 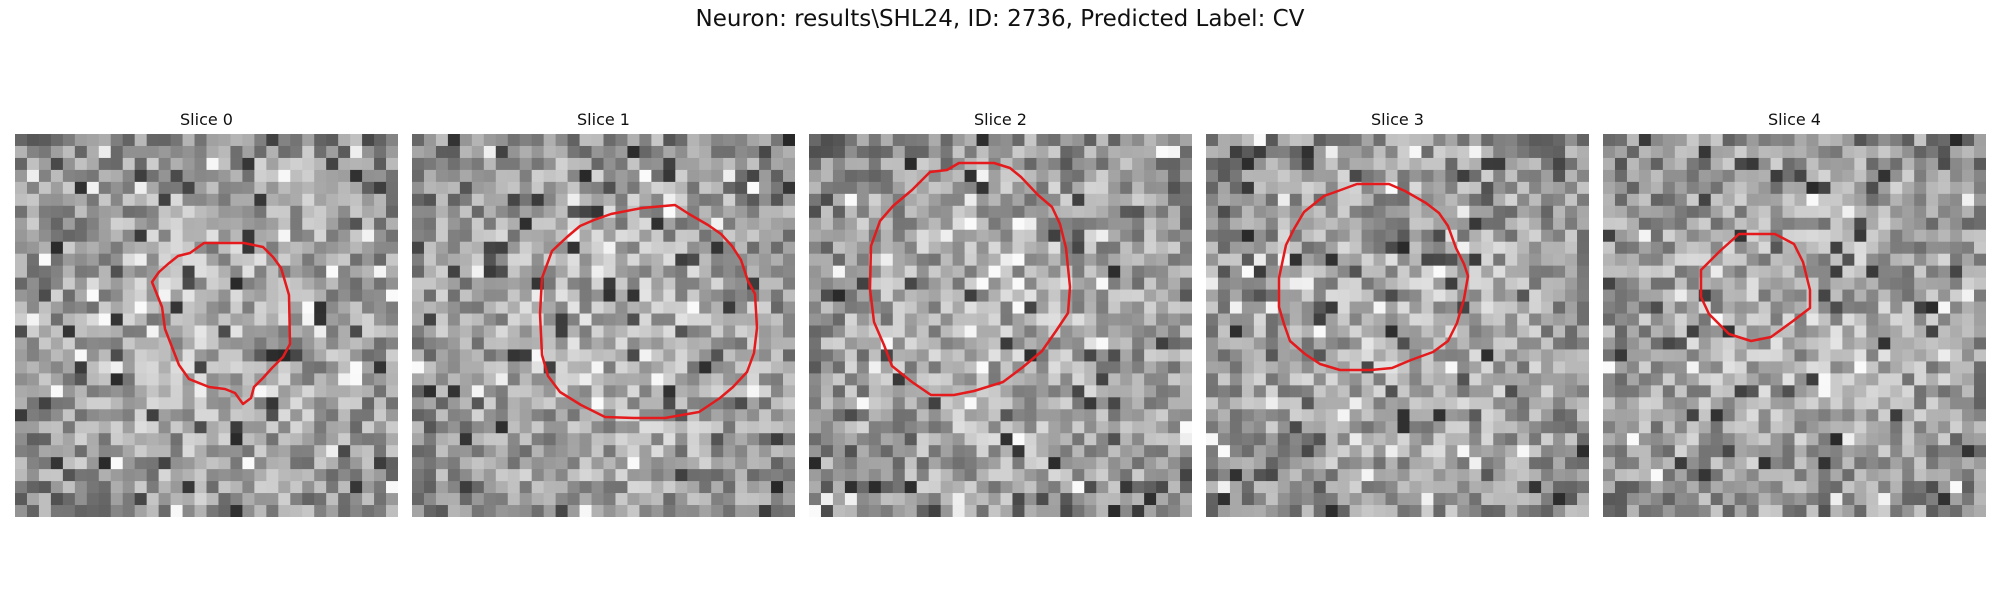 I want to click on slice-2-label: Slice 2, so click(x=1000, y=119).